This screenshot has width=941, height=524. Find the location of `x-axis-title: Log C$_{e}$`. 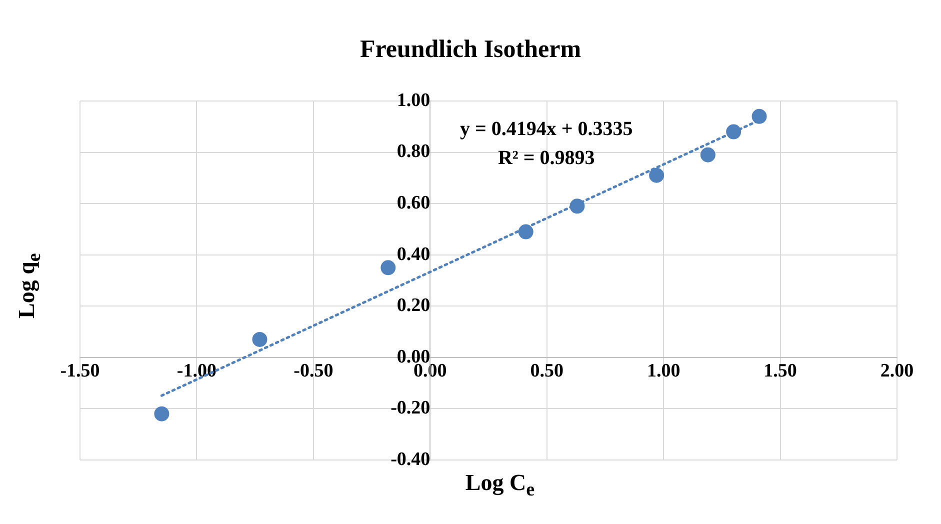

x-axis-title: Log C$_{e}$ is located at coordinates (500, 486).